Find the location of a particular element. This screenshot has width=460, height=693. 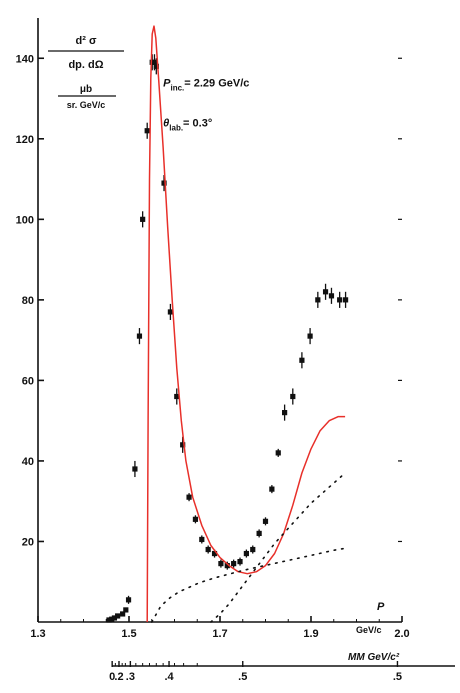

y-axis-label: d² σ dp. dΩ μb sr. GeV/c is located at coordinates (86, 72).